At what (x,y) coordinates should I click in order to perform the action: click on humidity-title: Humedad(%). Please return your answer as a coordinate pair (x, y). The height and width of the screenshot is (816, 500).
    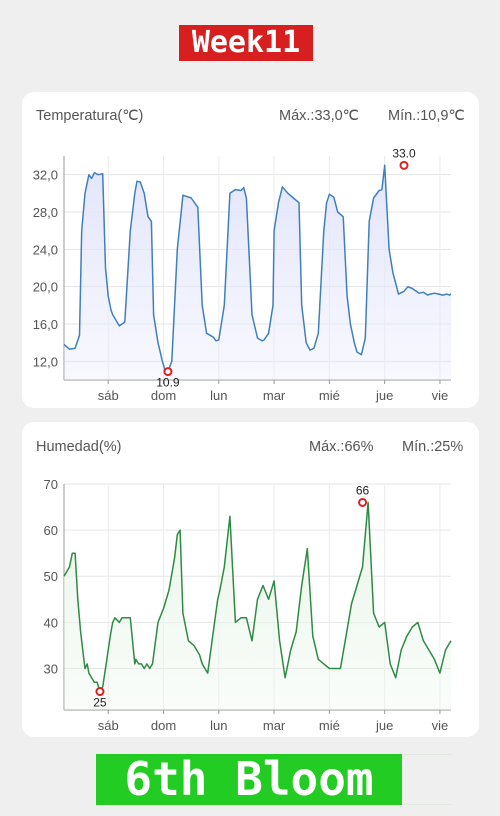
    Looking at the image, I should click on (79, 447).